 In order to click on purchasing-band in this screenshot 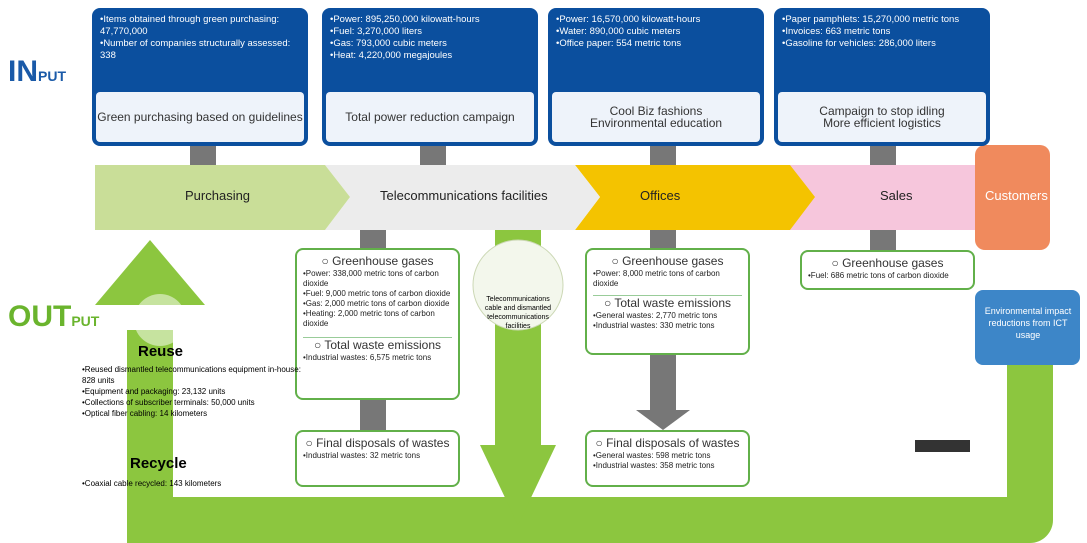, I will do `click(222, 197)`.